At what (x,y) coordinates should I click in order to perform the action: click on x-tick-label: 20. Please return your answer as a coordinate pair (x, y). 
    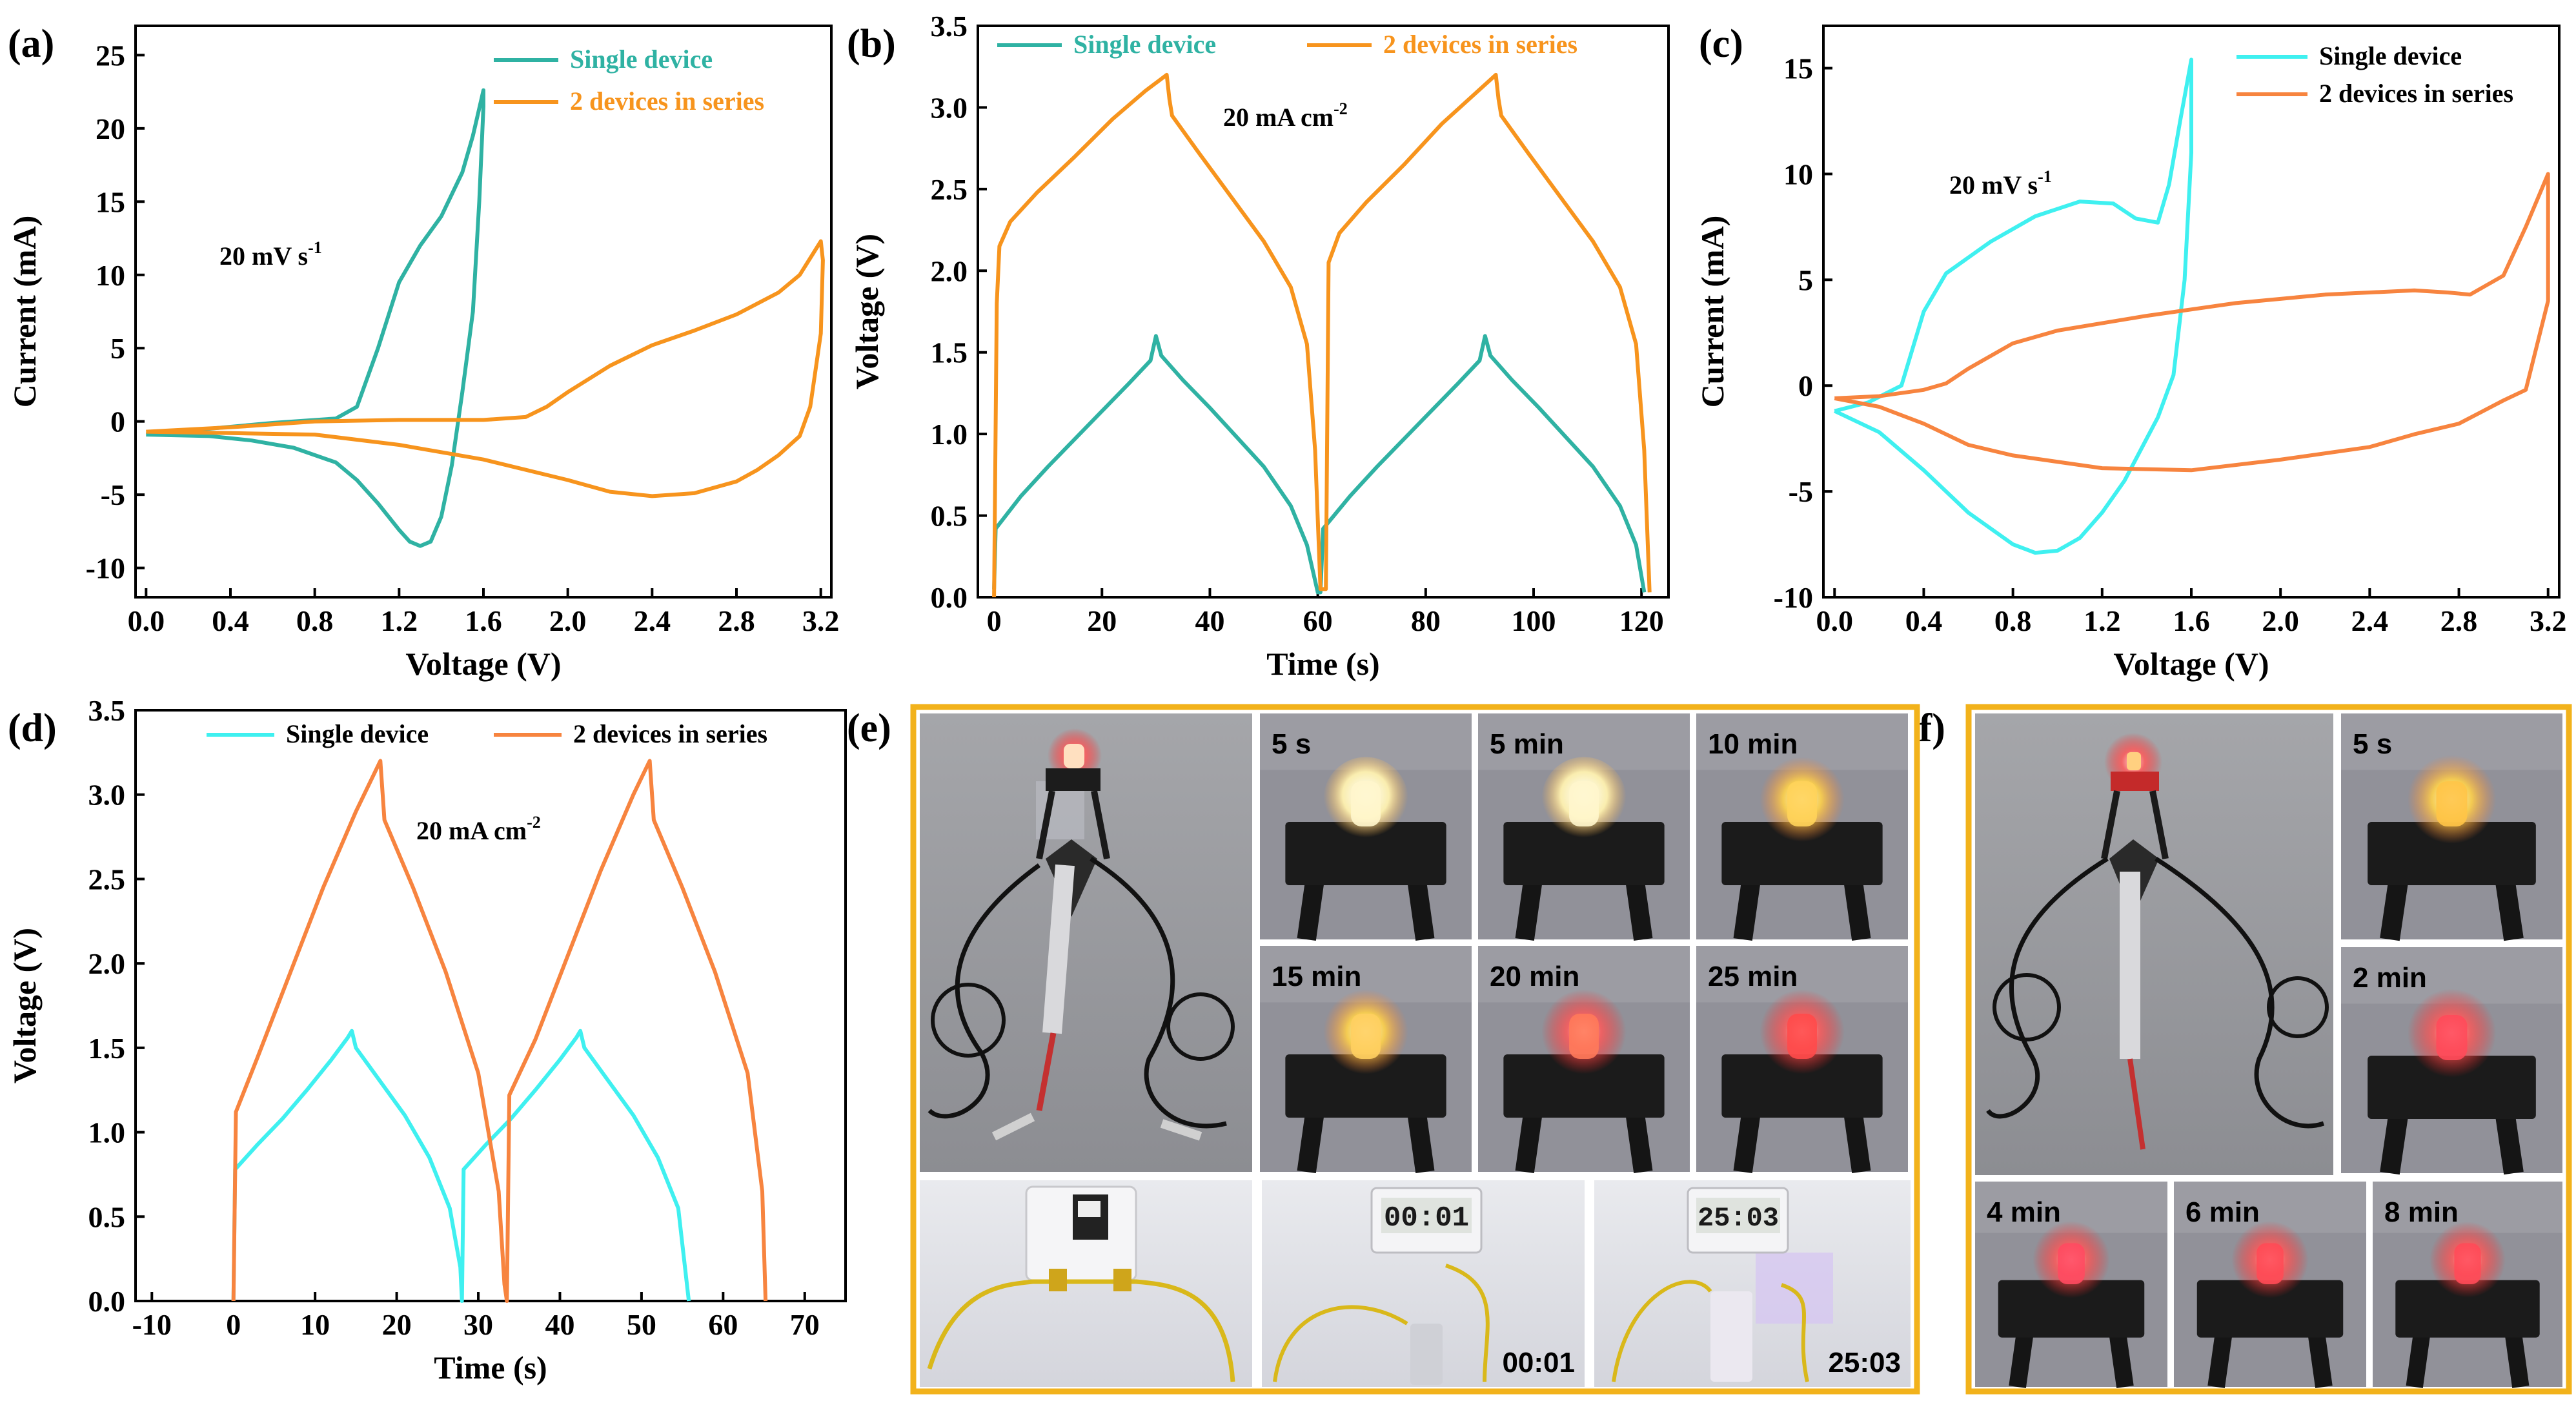
    Looking at the image, I should click on (397, 1324).